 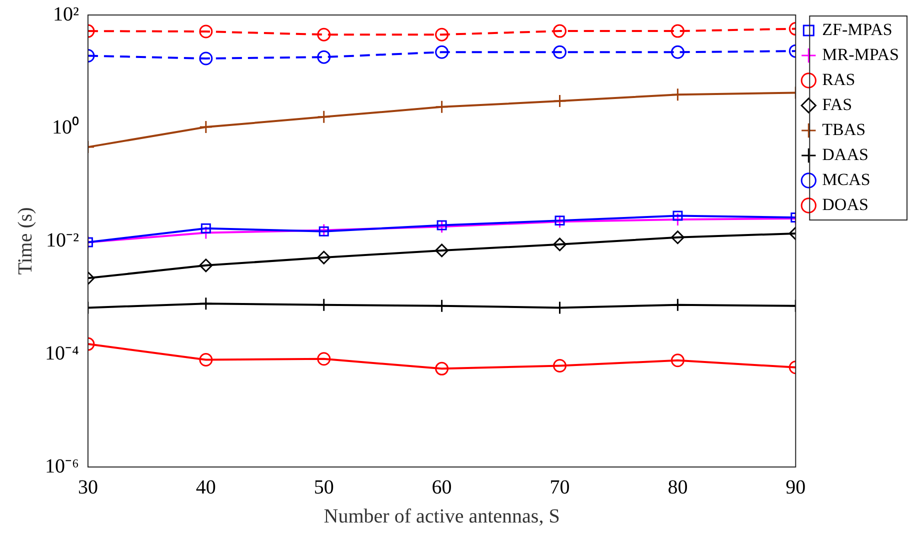 I want to click on legend-label: MCAS, so click(x=846, y=179).